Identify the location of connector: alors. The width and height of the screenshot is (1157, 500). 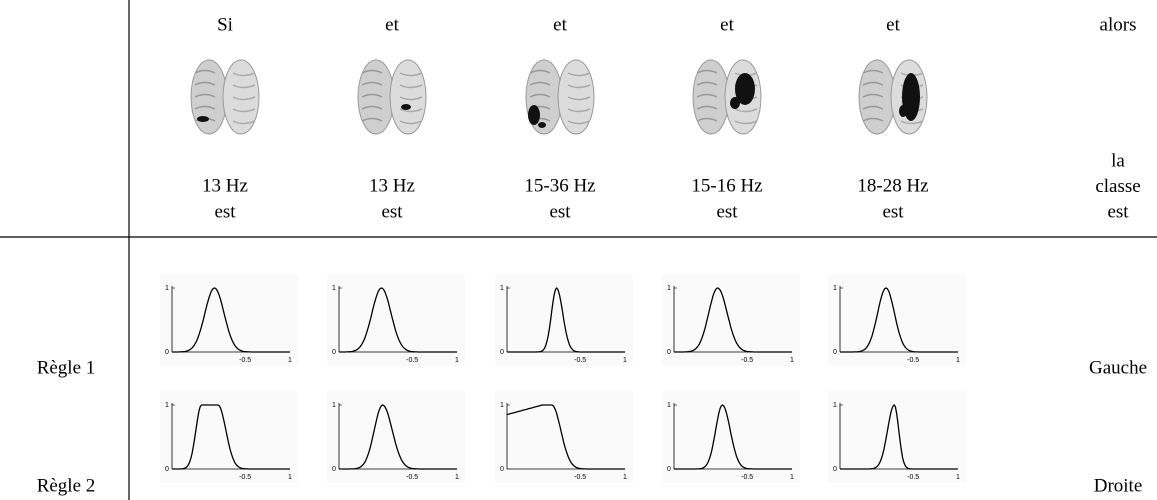
(1118, 24).